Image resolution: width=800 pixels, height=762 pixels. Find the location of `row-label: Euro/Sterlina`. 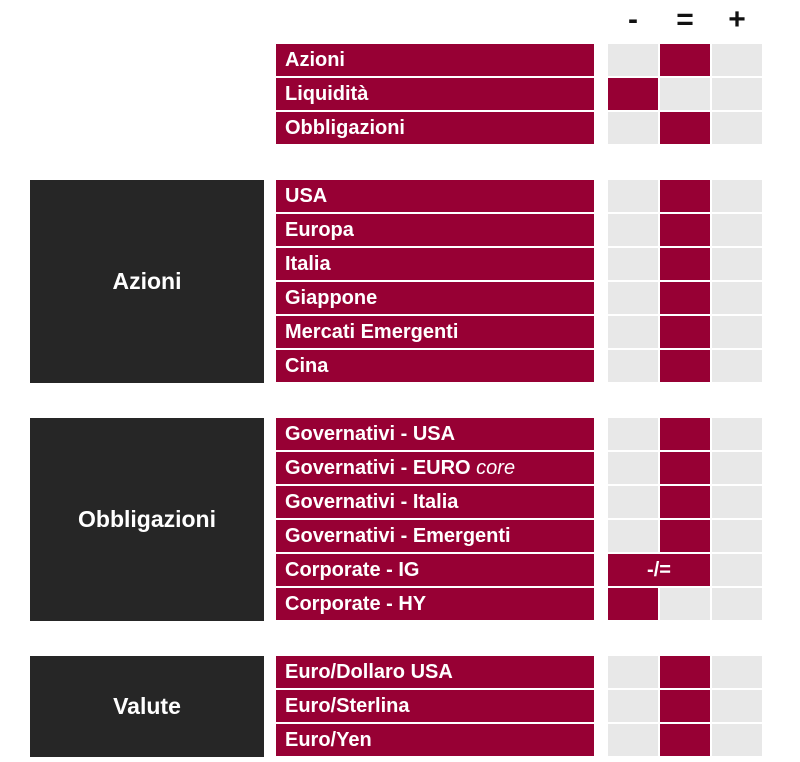

row-label: Euro/Sterlina is located at coordinates (435, 706).